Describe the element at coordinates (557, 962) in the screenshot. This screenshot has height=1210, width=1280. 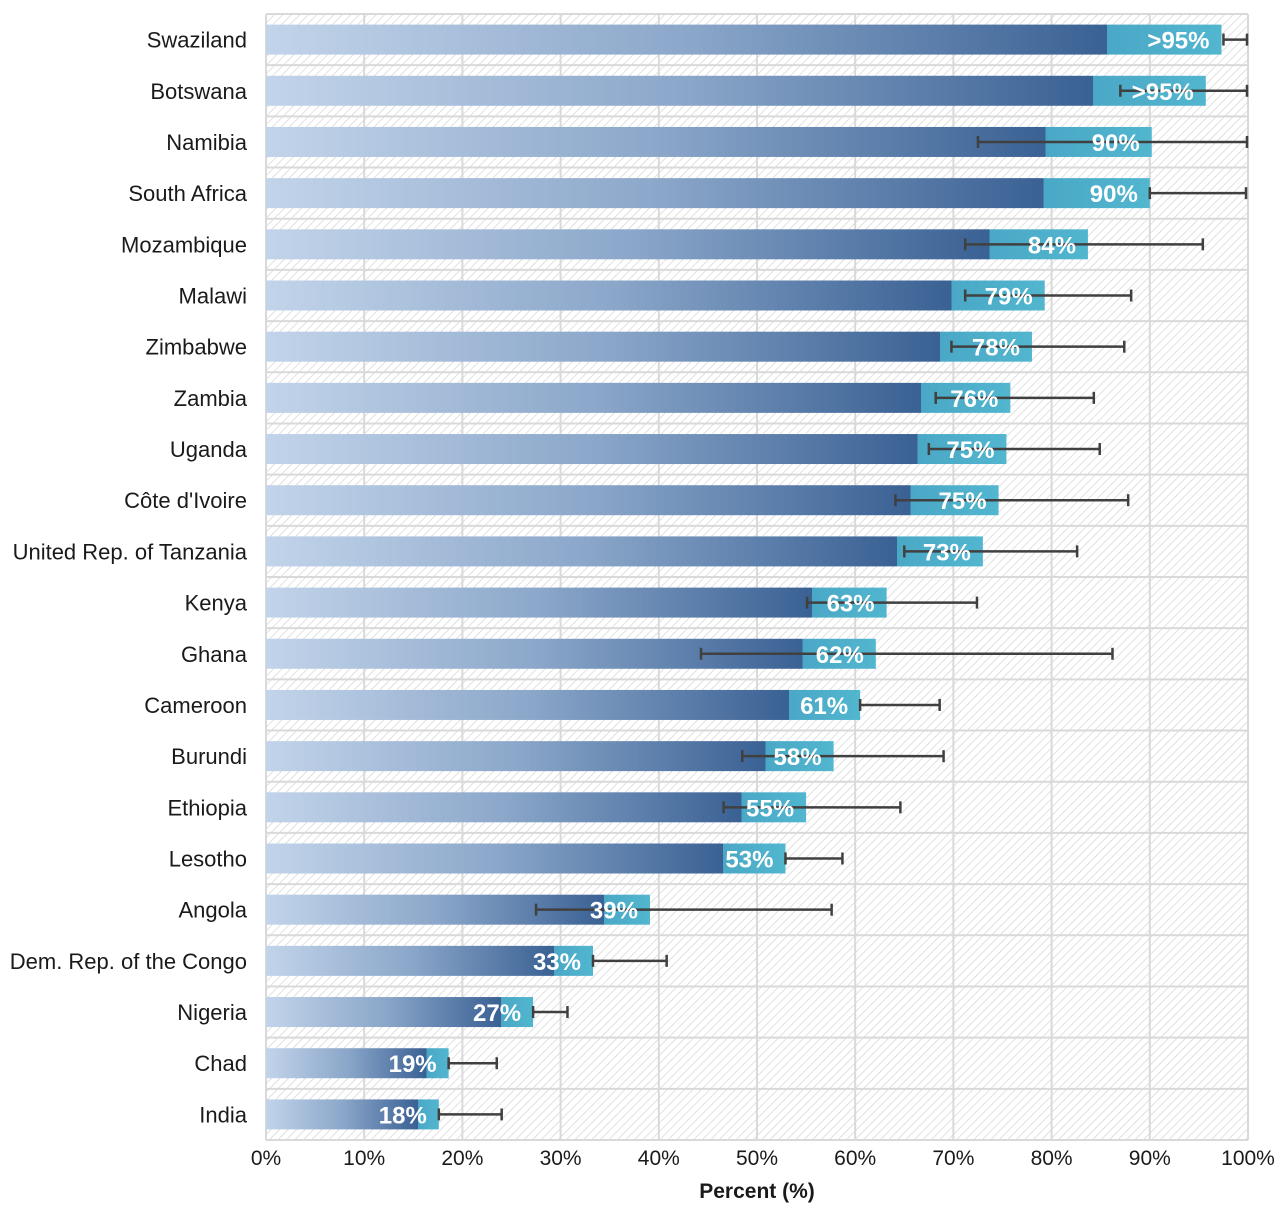
I see `bar-data-label: 33%` at that location.